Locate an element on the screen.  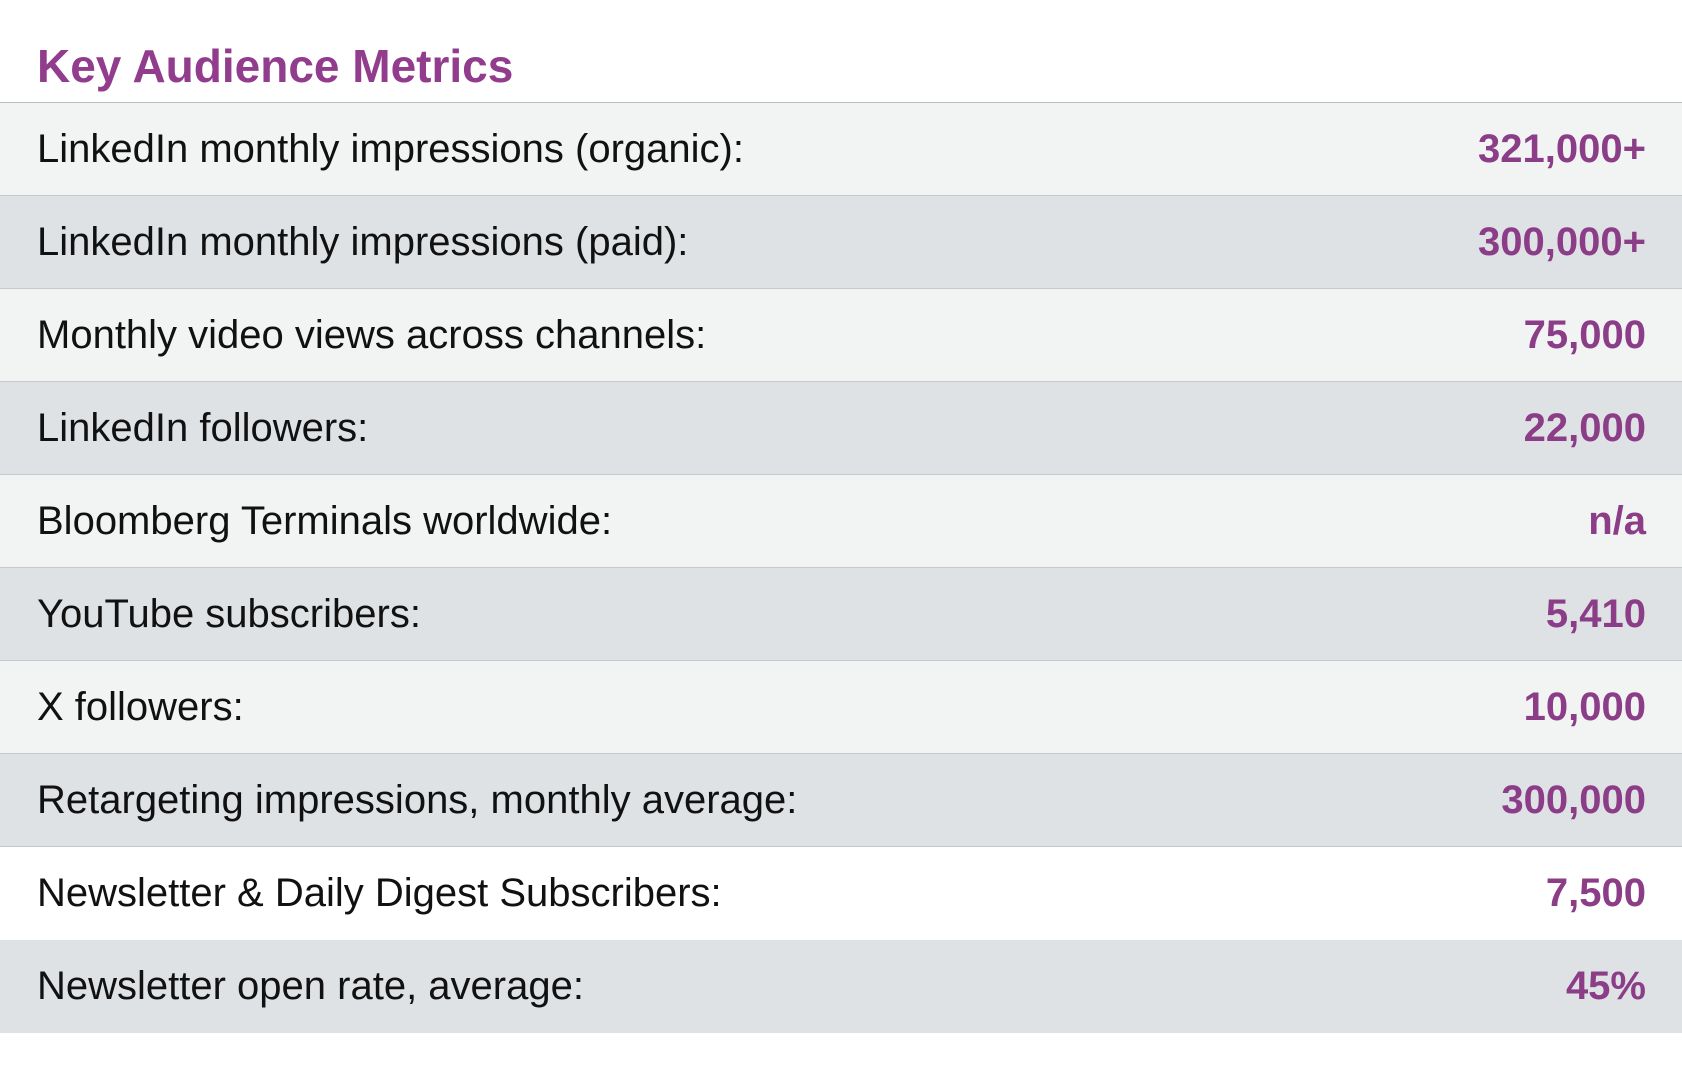
metric-value: n/a is located at coordinates (1617, 520).